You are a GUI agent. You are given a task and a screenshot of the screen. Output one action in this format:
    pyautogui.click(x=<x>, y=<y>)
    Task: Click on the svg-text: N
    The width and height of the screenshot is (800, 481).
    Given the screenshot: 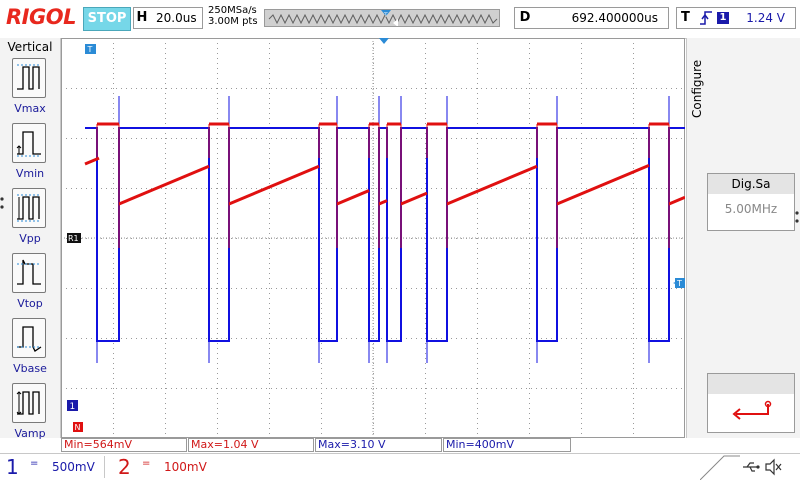 What is the action you would take?
    pyautogui.click(x=78, y=427)
    